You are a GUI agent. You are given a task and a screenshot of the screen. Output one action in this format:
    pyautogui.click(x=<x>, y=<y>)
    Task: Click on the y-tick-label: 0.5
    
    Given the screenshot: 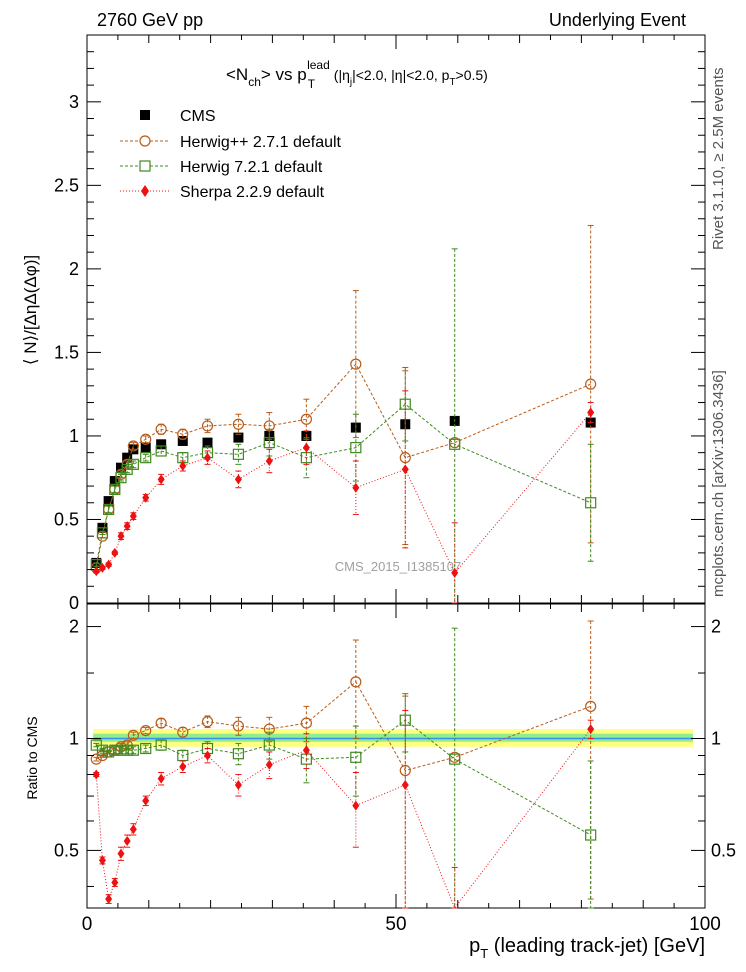 What is the action you would take?
    pyautogui.click(x=66, y=519)
    